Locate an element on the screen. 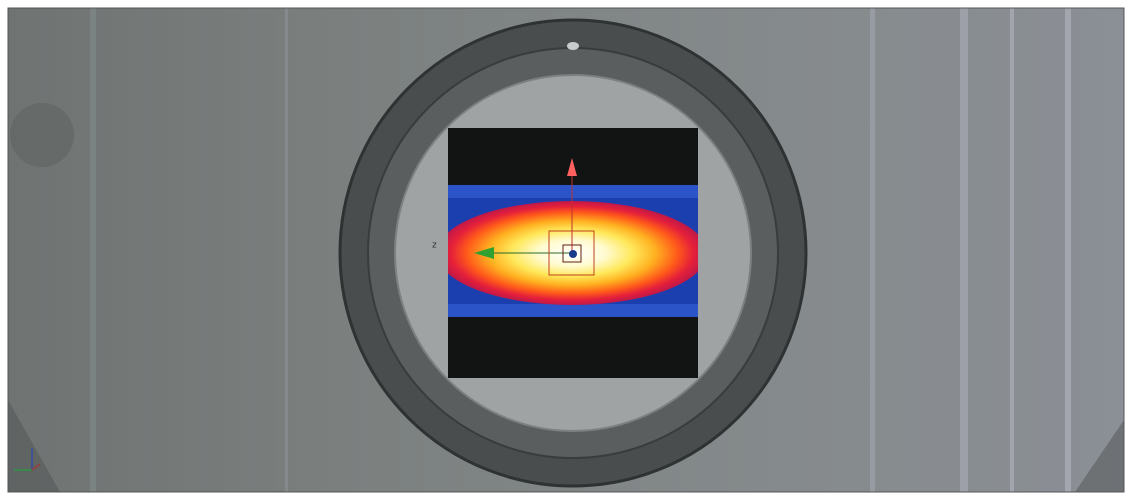 The width and height of the screenshot is (1132, 497). ring-marker is located at coordinates (573, 46).